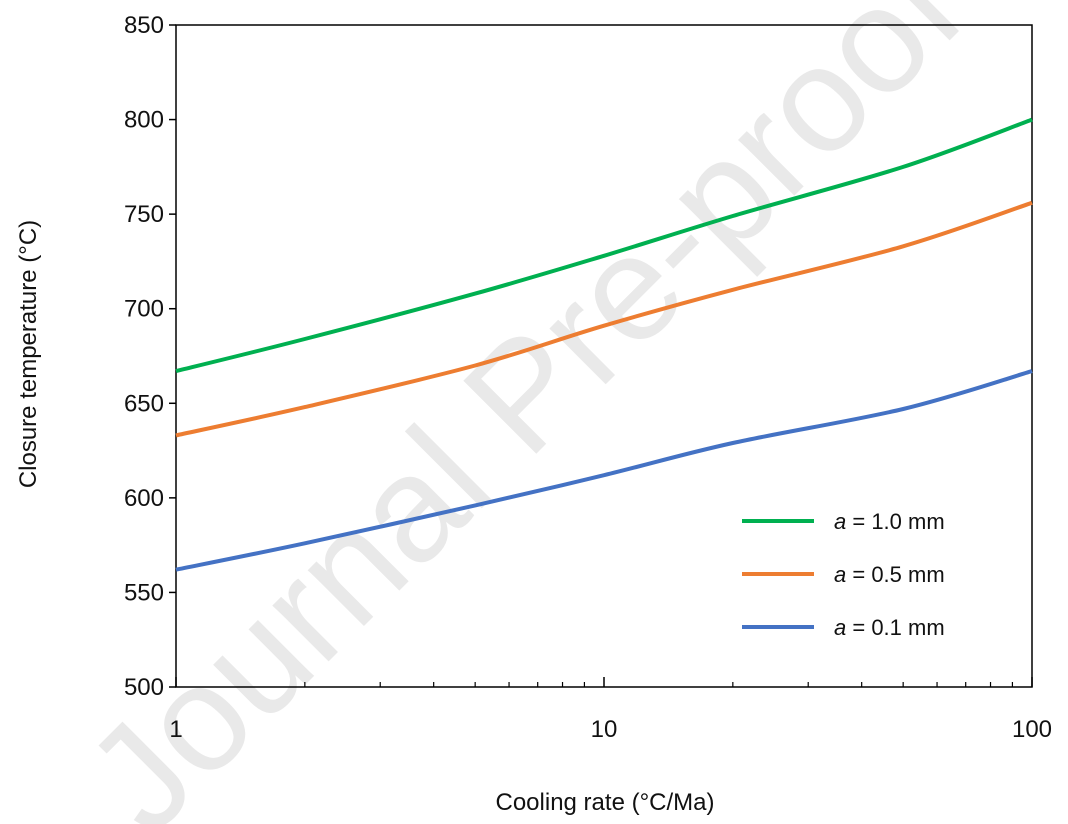 Image resolution: width=1068 pixels, height=824 pixels. Describe the element at coordinates (144, 403) in the screenshot. I see `y-tick-label: 650` at that location.